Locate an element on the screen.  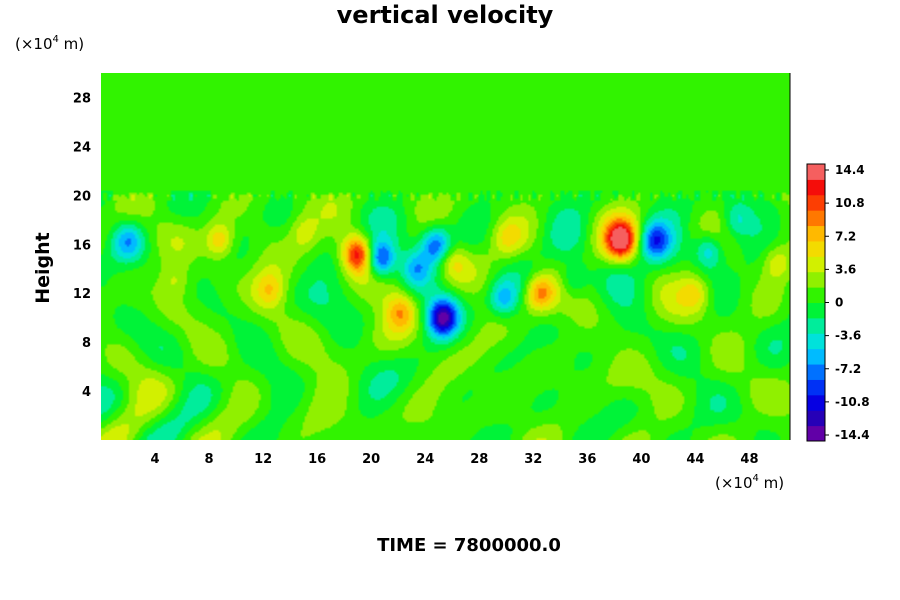
colorbar-tick-label: 14.4 is located at coordinates (850, 170).